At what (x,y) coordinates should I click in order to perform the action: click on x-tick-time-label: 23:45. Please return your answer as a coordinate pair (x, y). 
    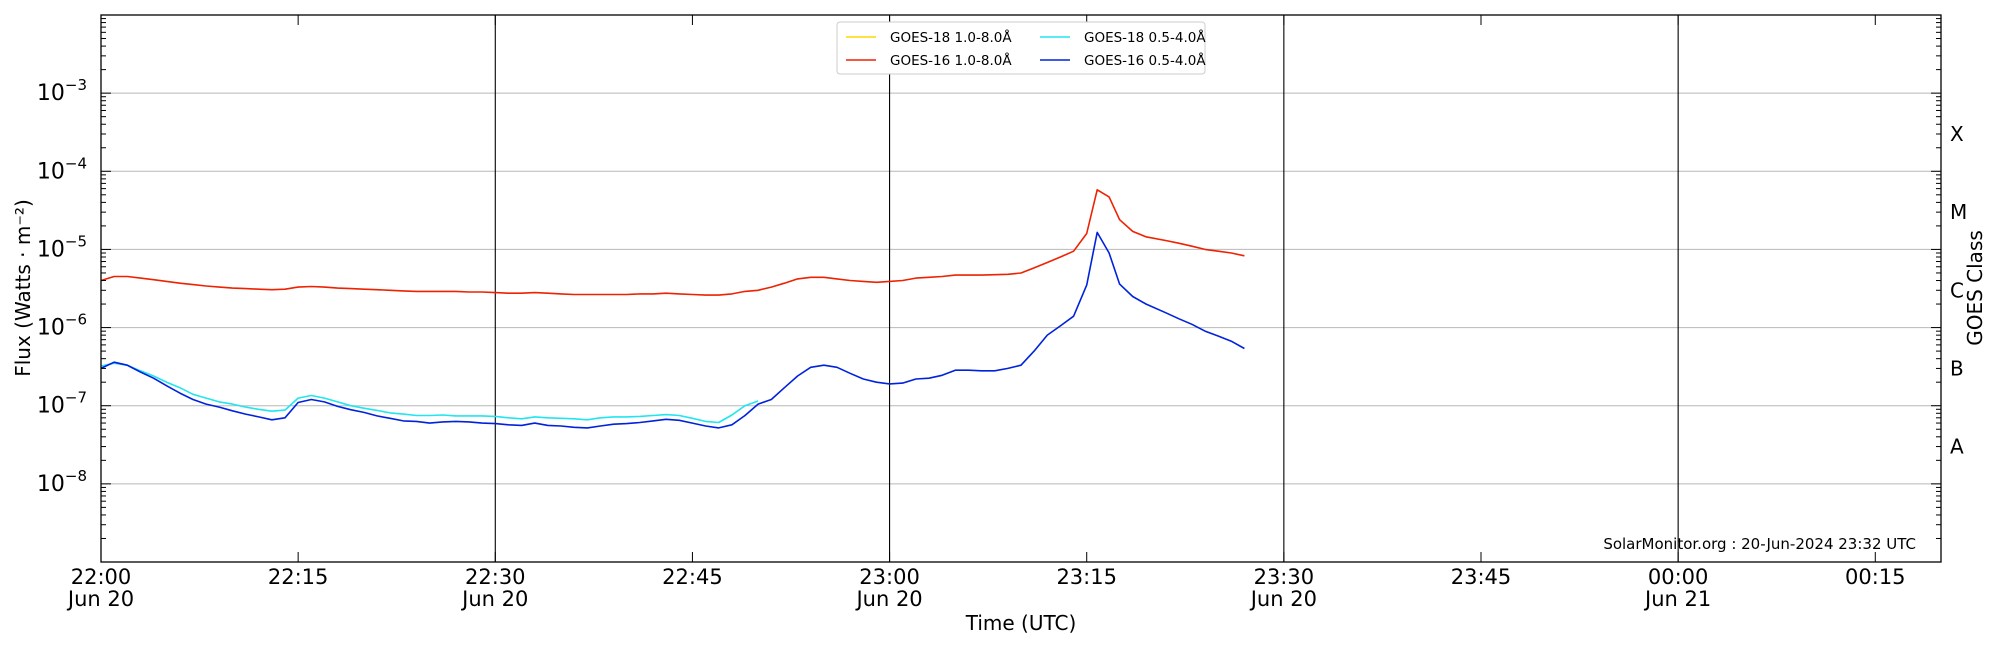
    Looking at the image, I should click on (1481, 577).